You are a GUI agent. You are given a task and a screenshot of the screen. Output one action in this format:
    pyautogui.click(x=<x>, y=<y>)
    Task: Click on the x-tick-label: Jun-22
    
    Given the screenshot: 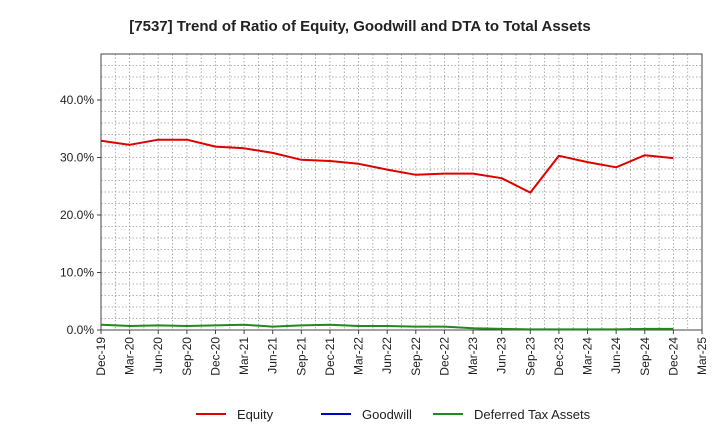 What is the action you would take?
    pyautogui.click(x=387, y=355)
    